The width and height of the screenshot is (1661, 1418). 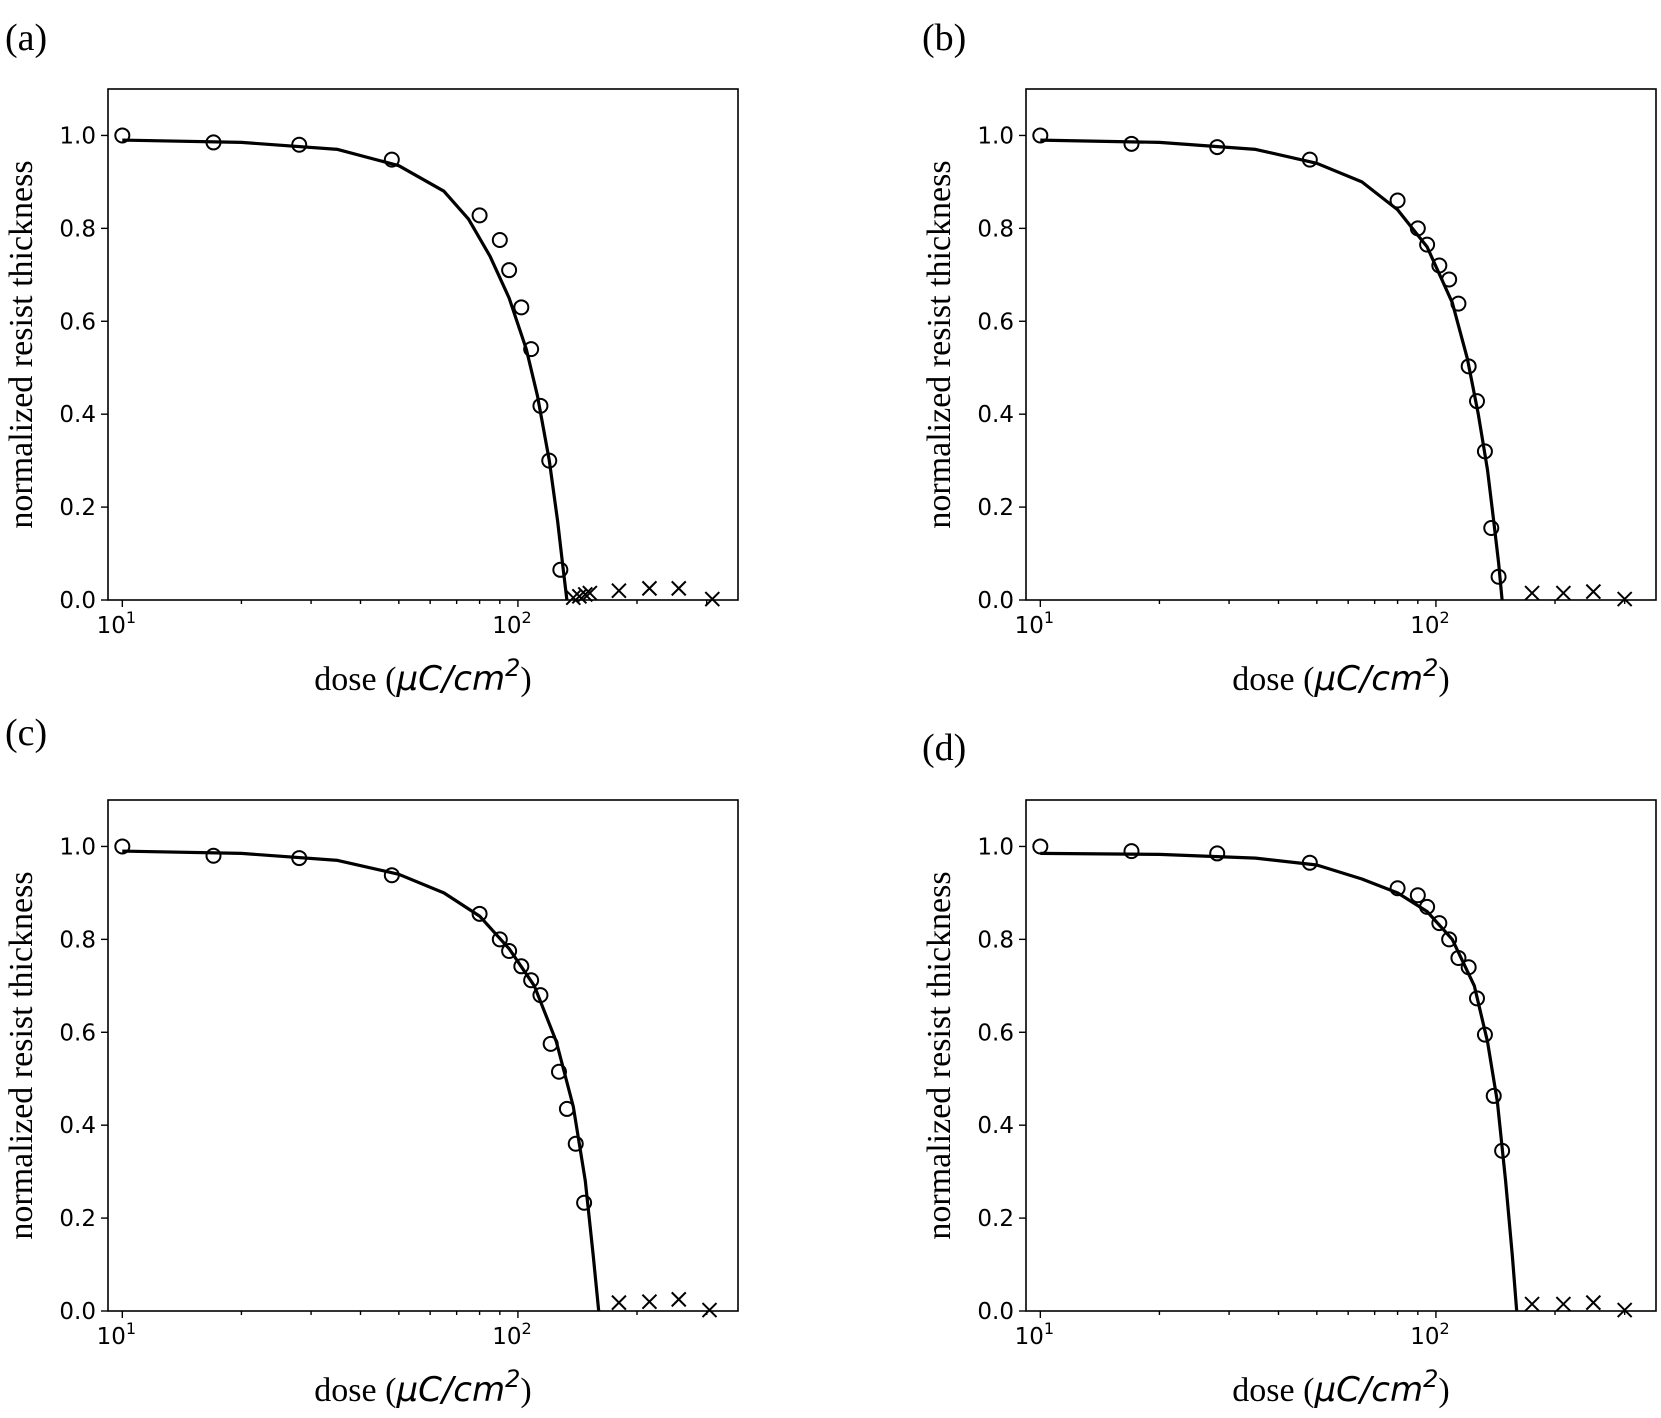 What do you see at coordinates (939, 344) in the screenshot?
I see `y-axis-title: normalized resist thickness` at bounding box center [939, 344].